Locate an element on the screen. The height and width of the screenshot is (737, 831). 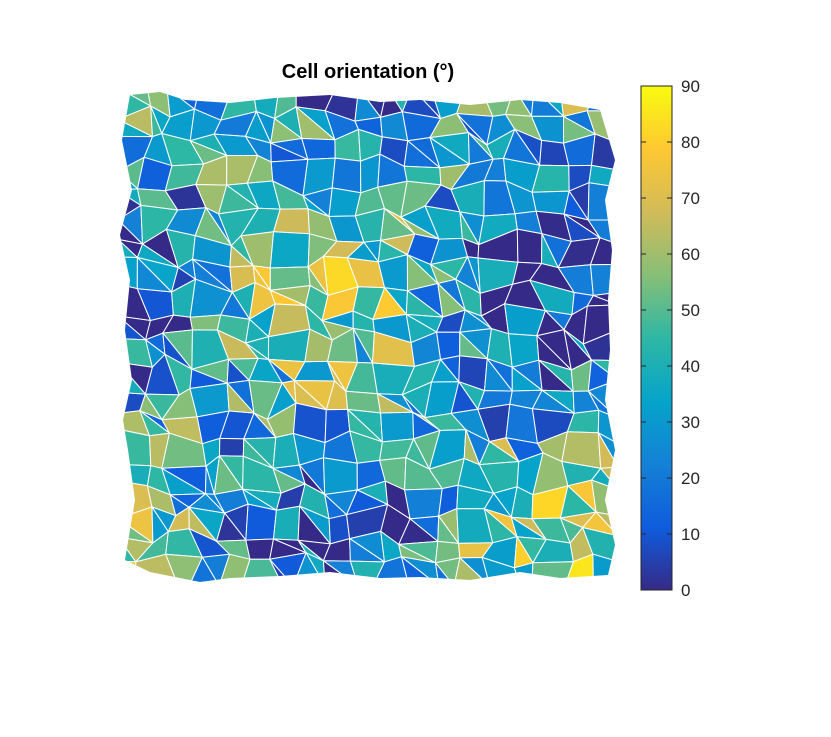
colorbar-tick-label: 20 is located at coordinates (690, 478).